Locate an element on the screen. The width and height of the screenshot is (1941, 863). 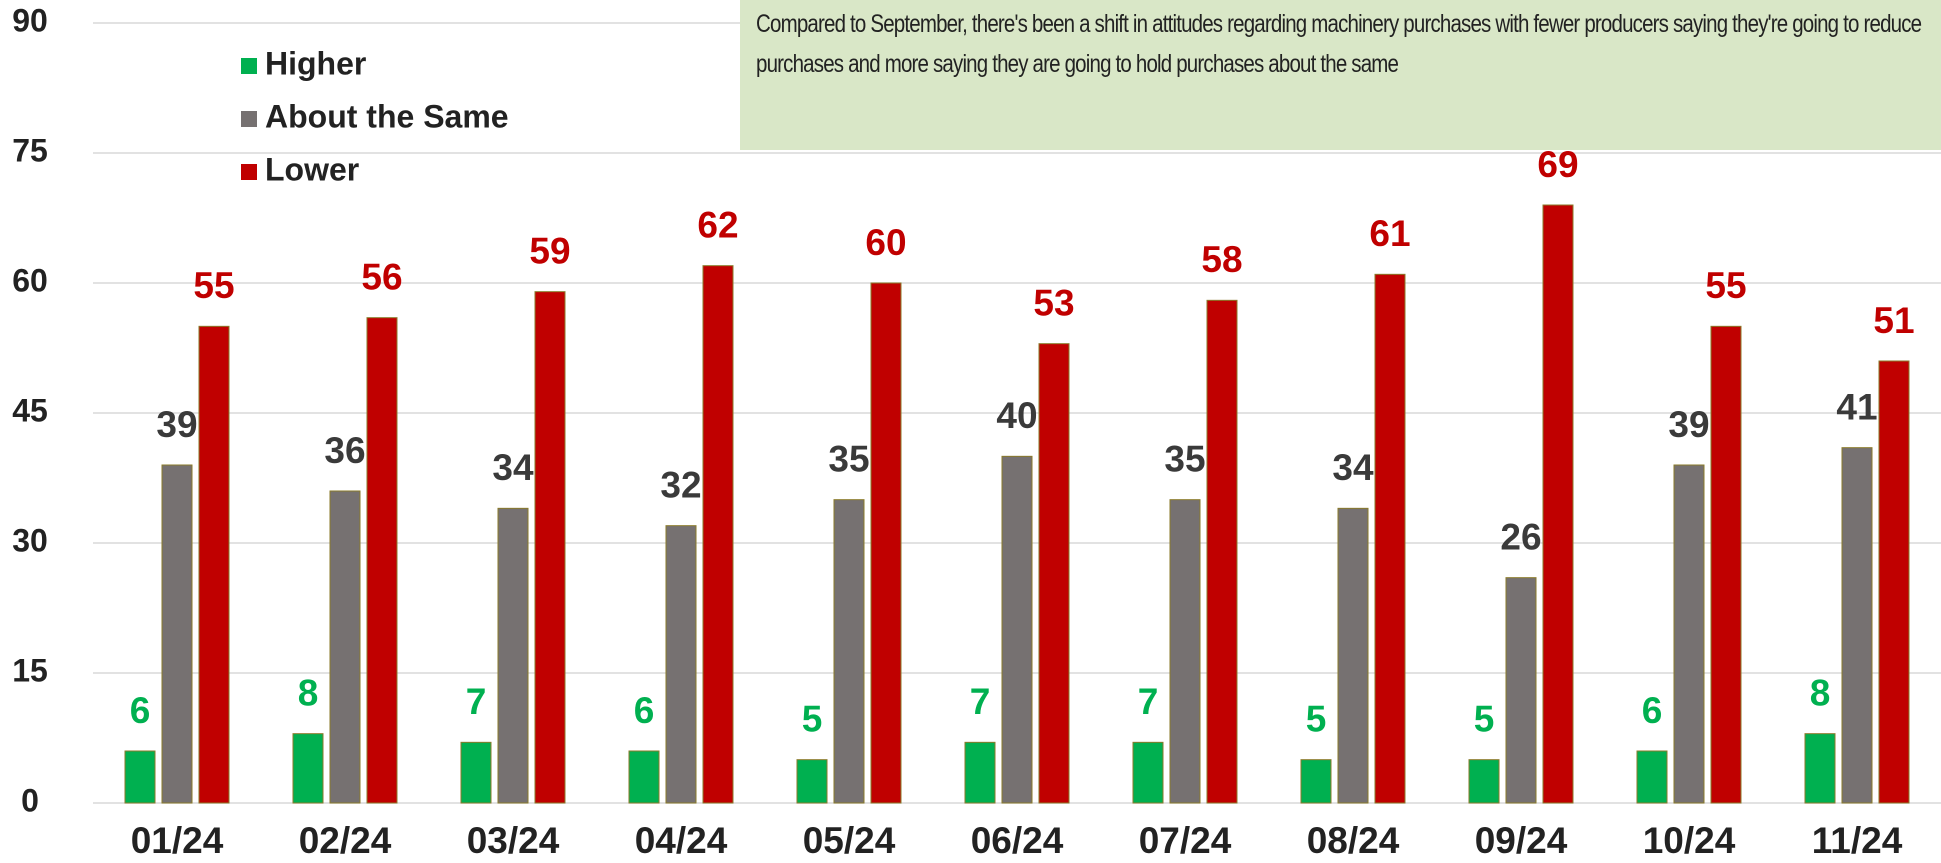
legend-label: Lower is located at coordinates (312, 169).